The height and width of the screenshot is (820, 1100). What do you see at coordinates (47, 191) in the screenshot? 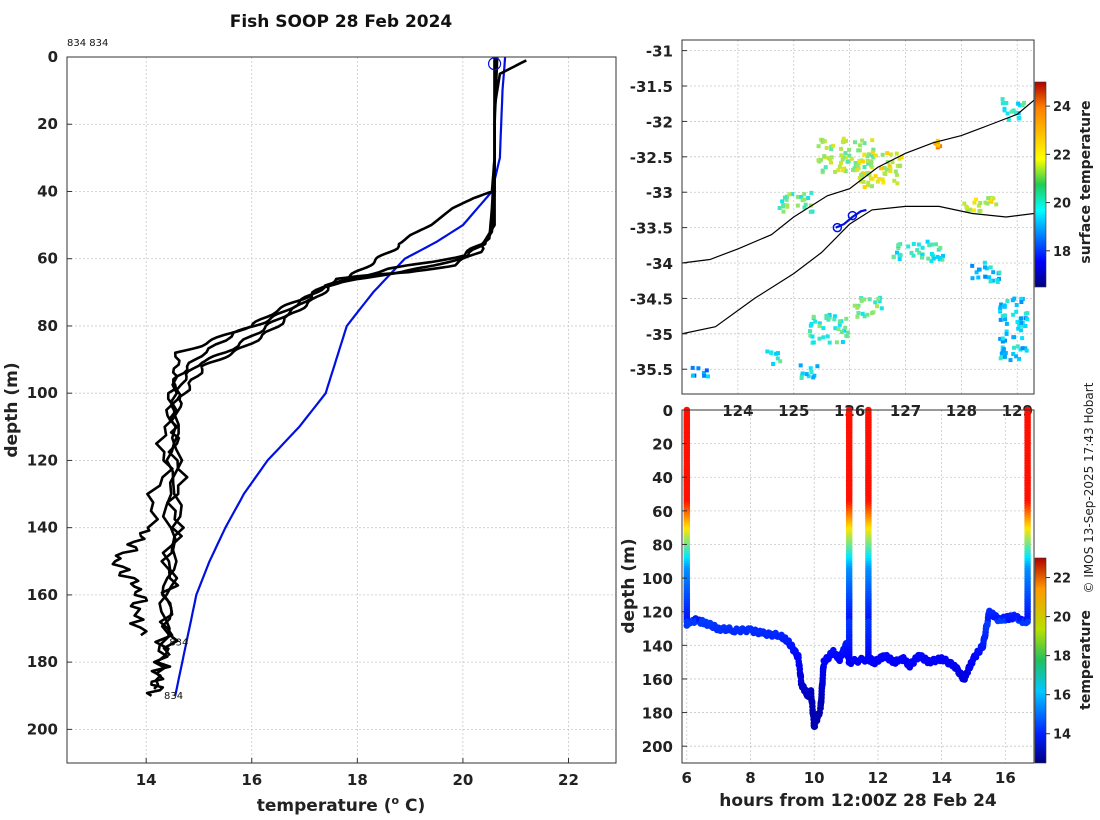
I see `profile-y-tick-label: 40` at bounding box center [47, 191].